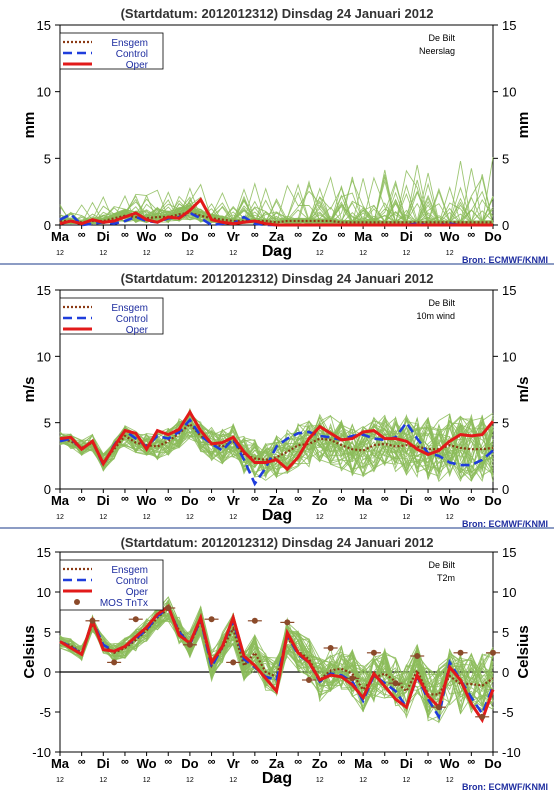 The width and height of the screenshot is (554, 800). What do you see at coordinates (523, 125) in the screenshot?
I see `y-axis-title-right: mm` at bounding box center [523, 125].